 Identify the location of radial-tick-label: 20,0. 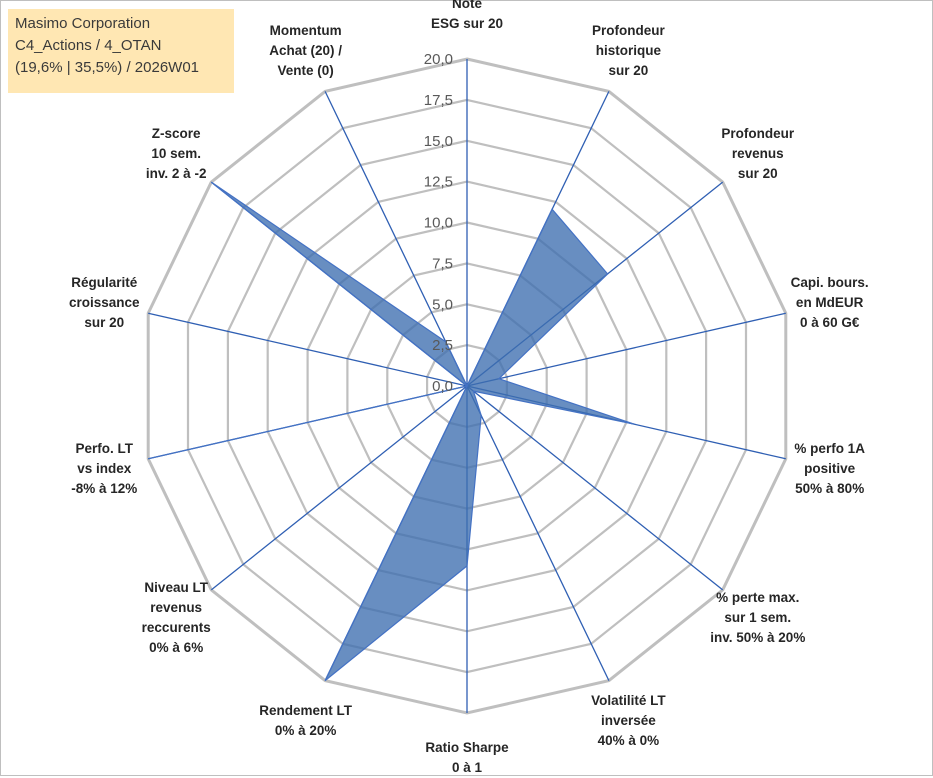
(438, 59).